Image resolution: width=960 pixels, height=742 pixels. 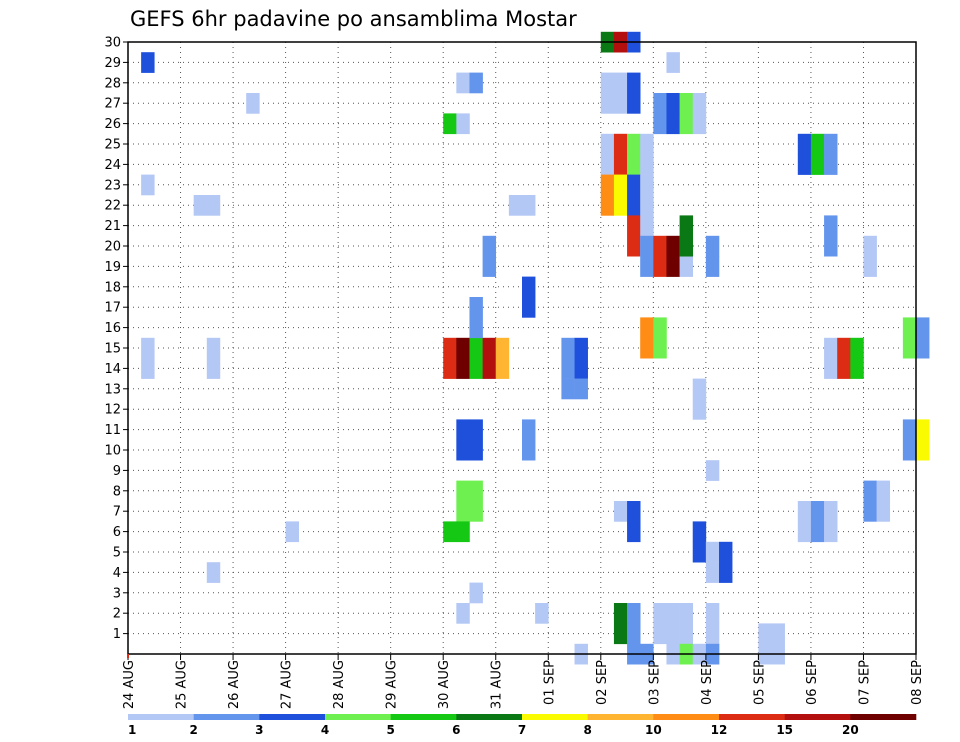 I want to click on y-tick-label: 22, so click(x=112, y=206).